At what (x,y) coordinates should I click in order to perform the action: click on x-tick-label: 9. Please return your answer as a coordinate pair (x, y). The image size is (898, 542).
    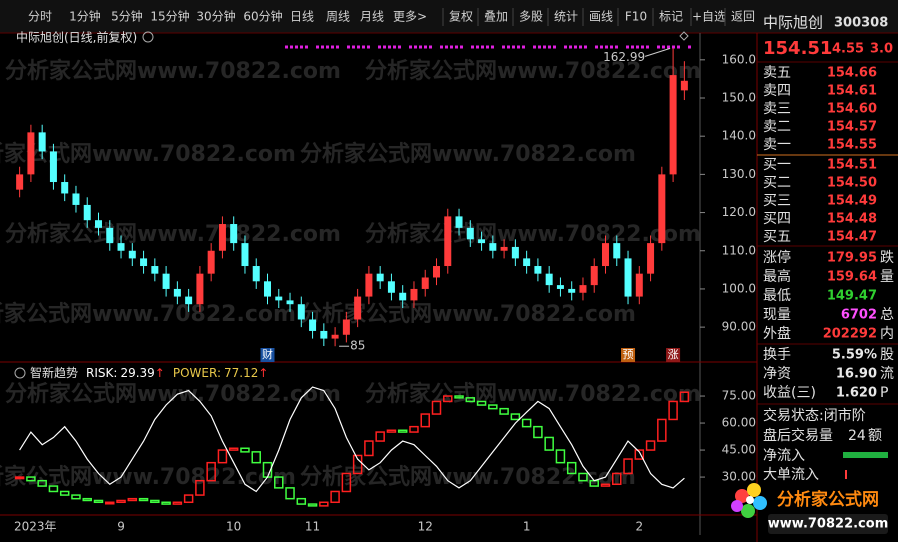
    Looking at the image, I should click on (121, 527).